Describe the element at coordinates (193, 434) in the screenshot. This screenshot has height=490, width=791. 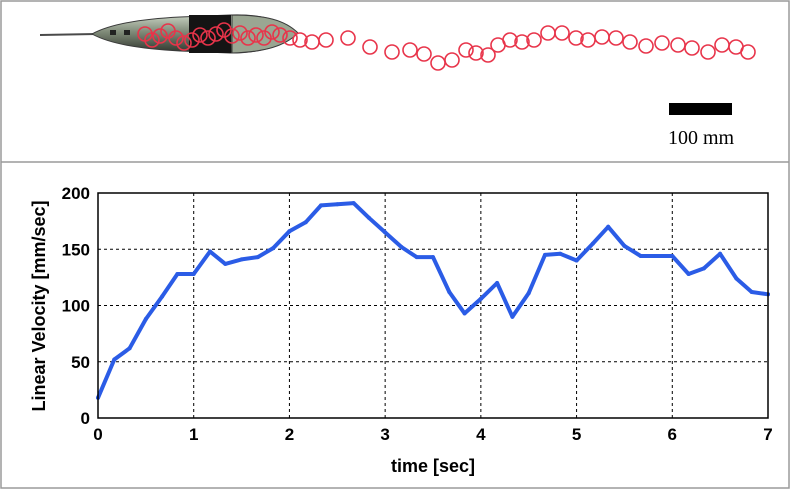
I see `x-tick-label: 1` at that location.